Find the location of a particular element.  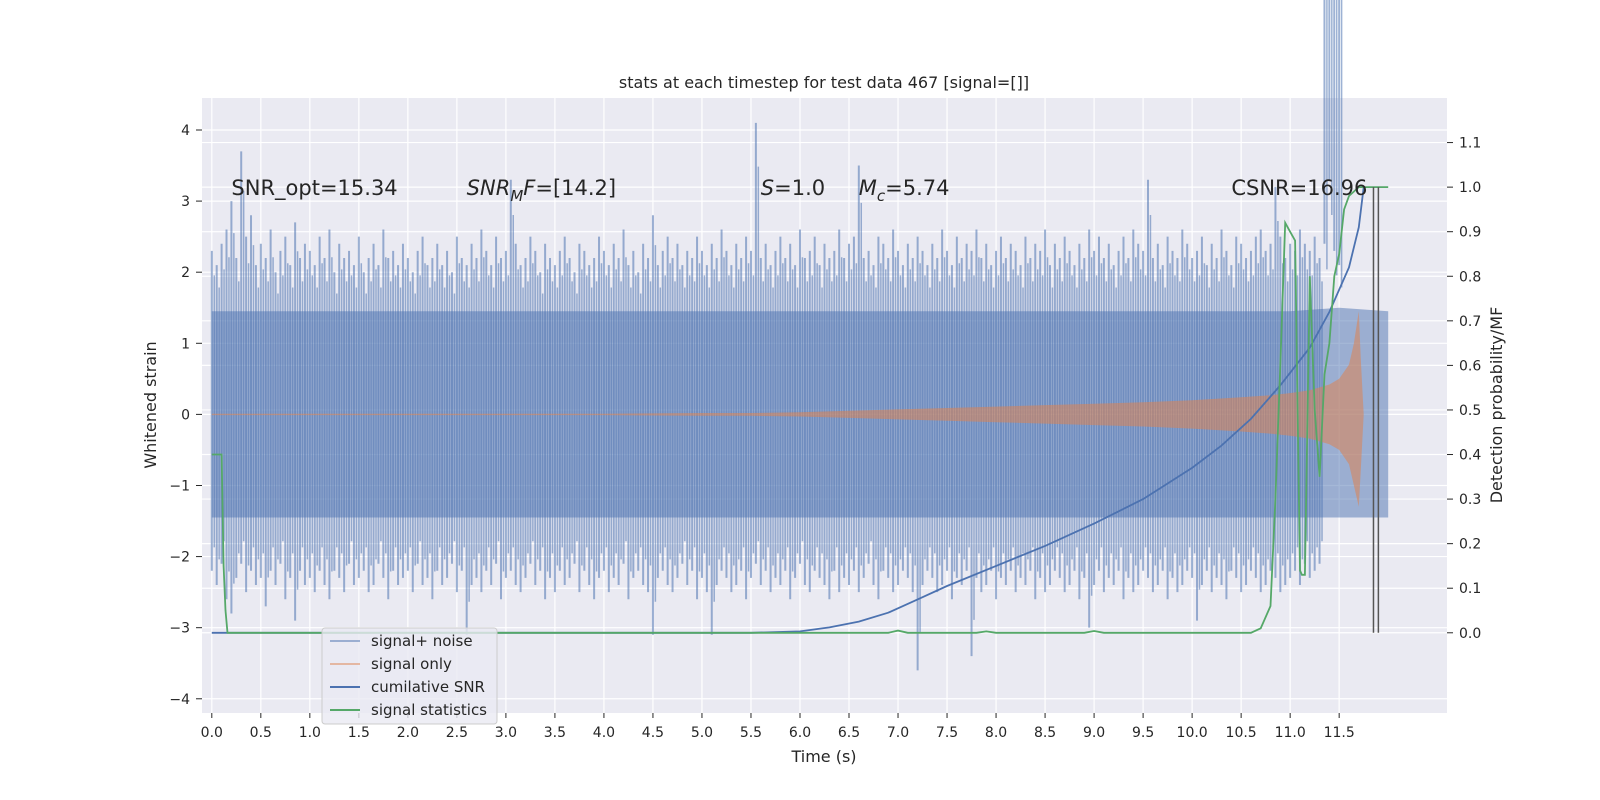

y-right-tick-label: 1.1 is located at coordinates (1470, 144).